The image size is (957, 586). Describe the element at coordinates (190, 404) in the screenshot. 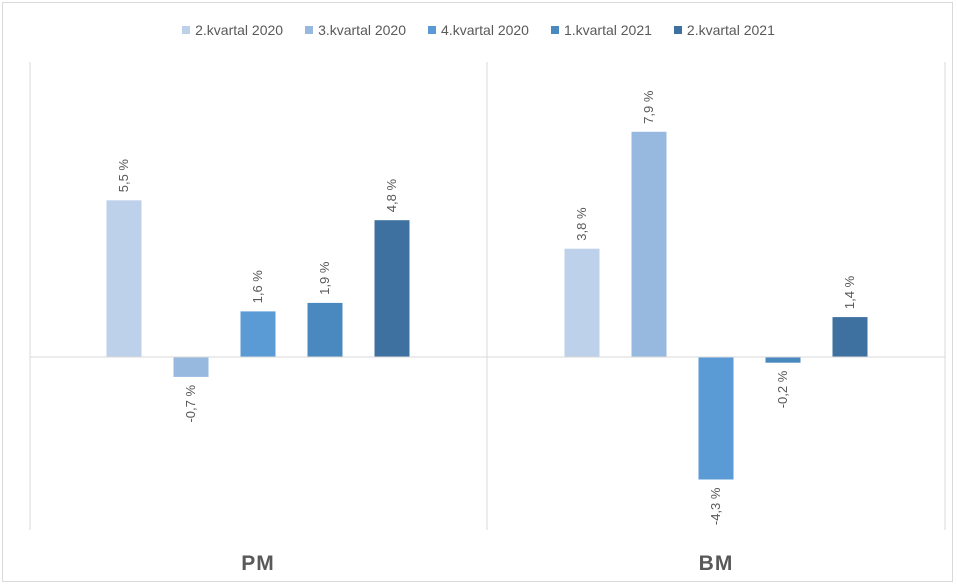

I see `data-label: -0,7 %` at that location.